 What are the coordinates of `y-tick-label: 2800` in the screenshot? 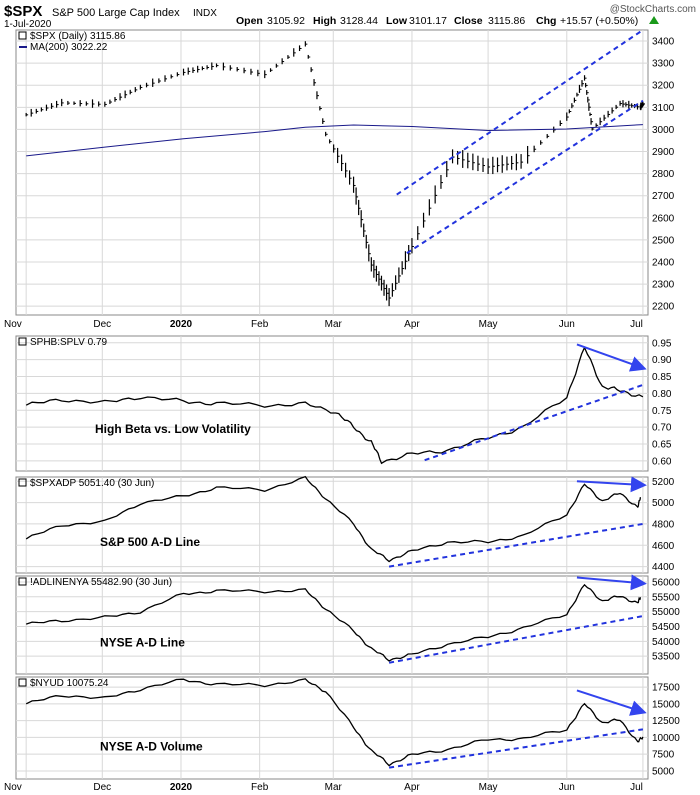 It's located at (663, 174).